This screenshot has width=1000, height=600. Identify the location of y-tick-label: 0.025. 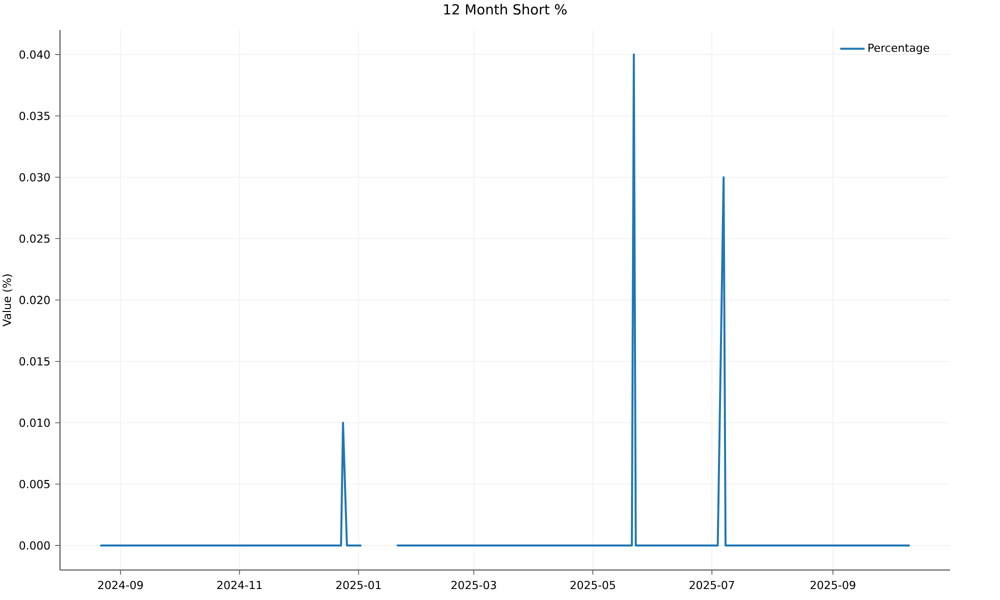
(35, 238).